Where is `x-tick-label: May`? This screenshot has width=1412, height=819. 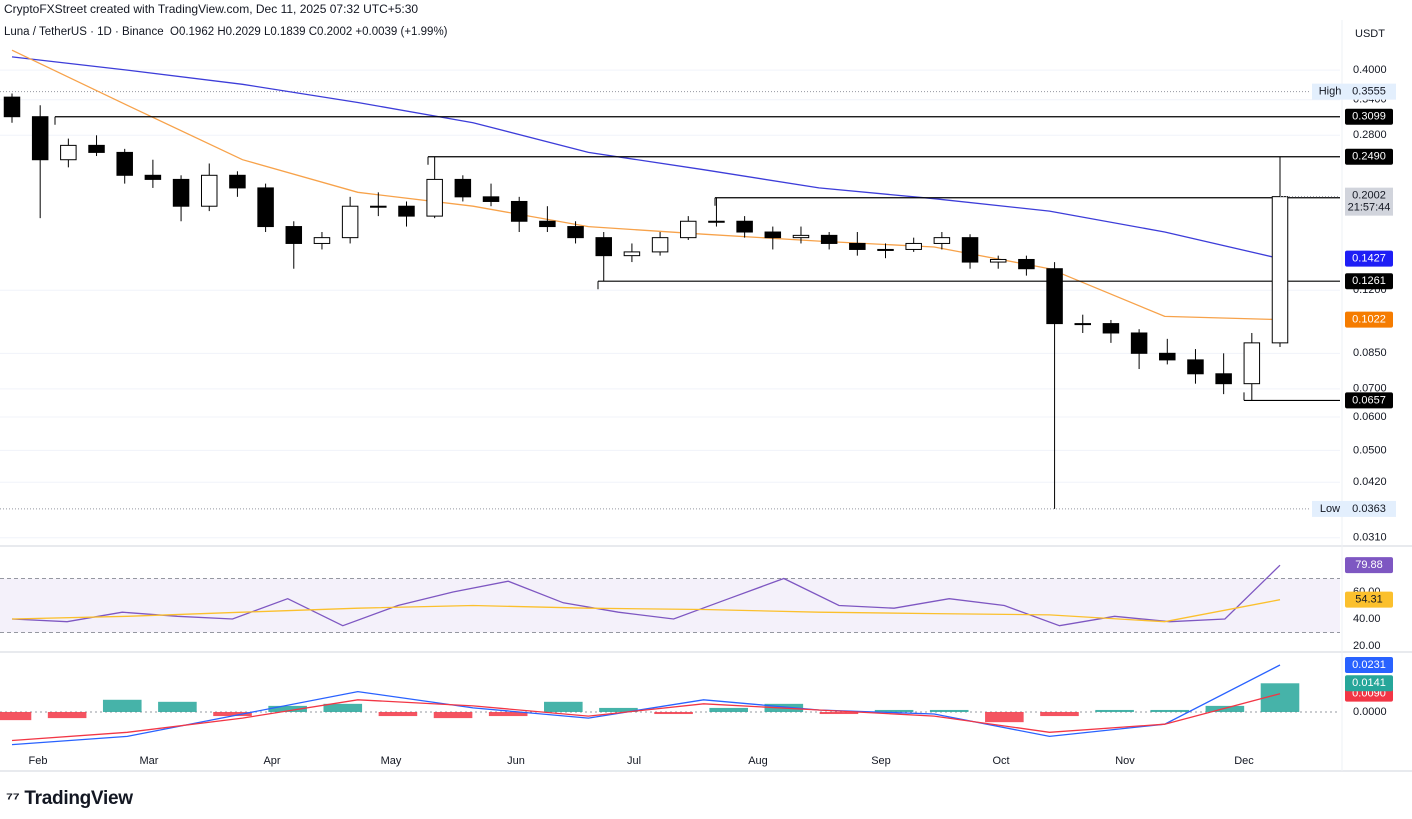
x-tick-label: May is located at coordinates (391, 761).